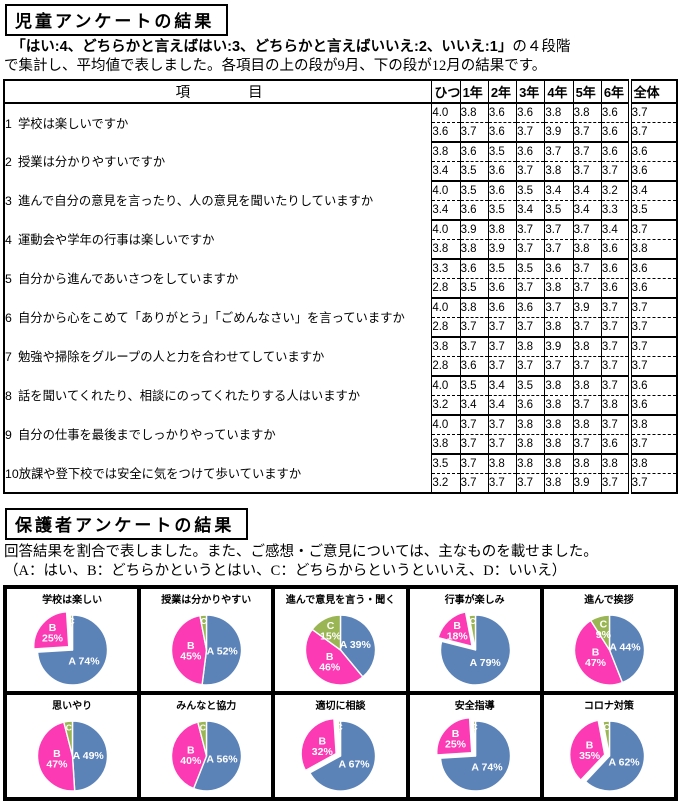 This screenshot has width=681, height=803. I want to click on grade-column-header: 1年, so click(474, 91).